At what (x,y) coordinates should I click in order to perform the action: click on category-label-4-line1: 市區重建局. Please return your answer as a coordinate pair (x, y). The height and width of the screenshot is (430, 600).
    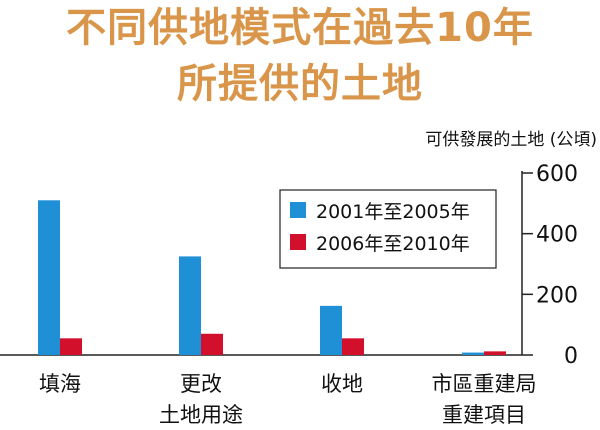
    Looking at the image, I should click on (484, 384).